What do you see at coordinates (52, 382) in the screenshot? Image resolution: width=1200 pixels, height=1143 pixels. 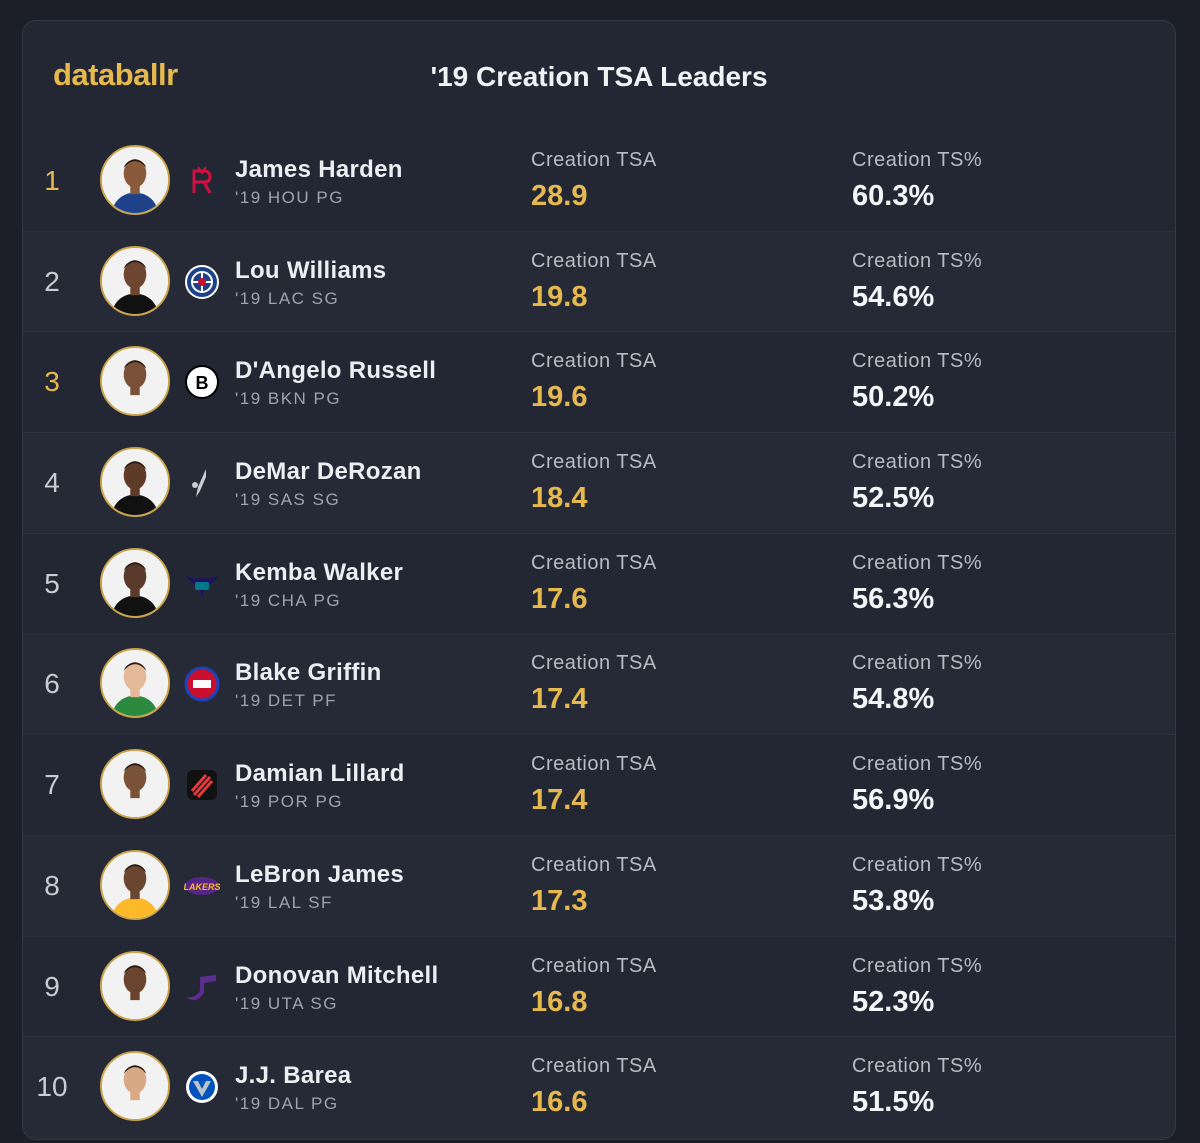 I see `rank-number: 3` at bounding box center [52, 382].